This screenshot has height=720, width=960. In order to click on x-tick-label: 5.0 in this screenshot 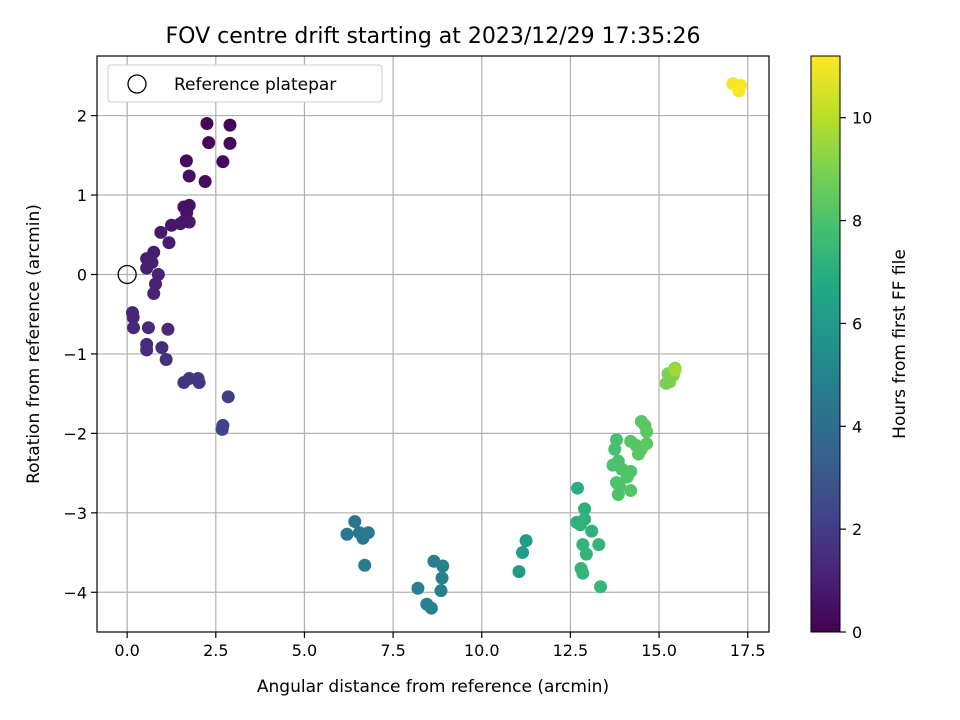, I will do `click(304, 650)`.